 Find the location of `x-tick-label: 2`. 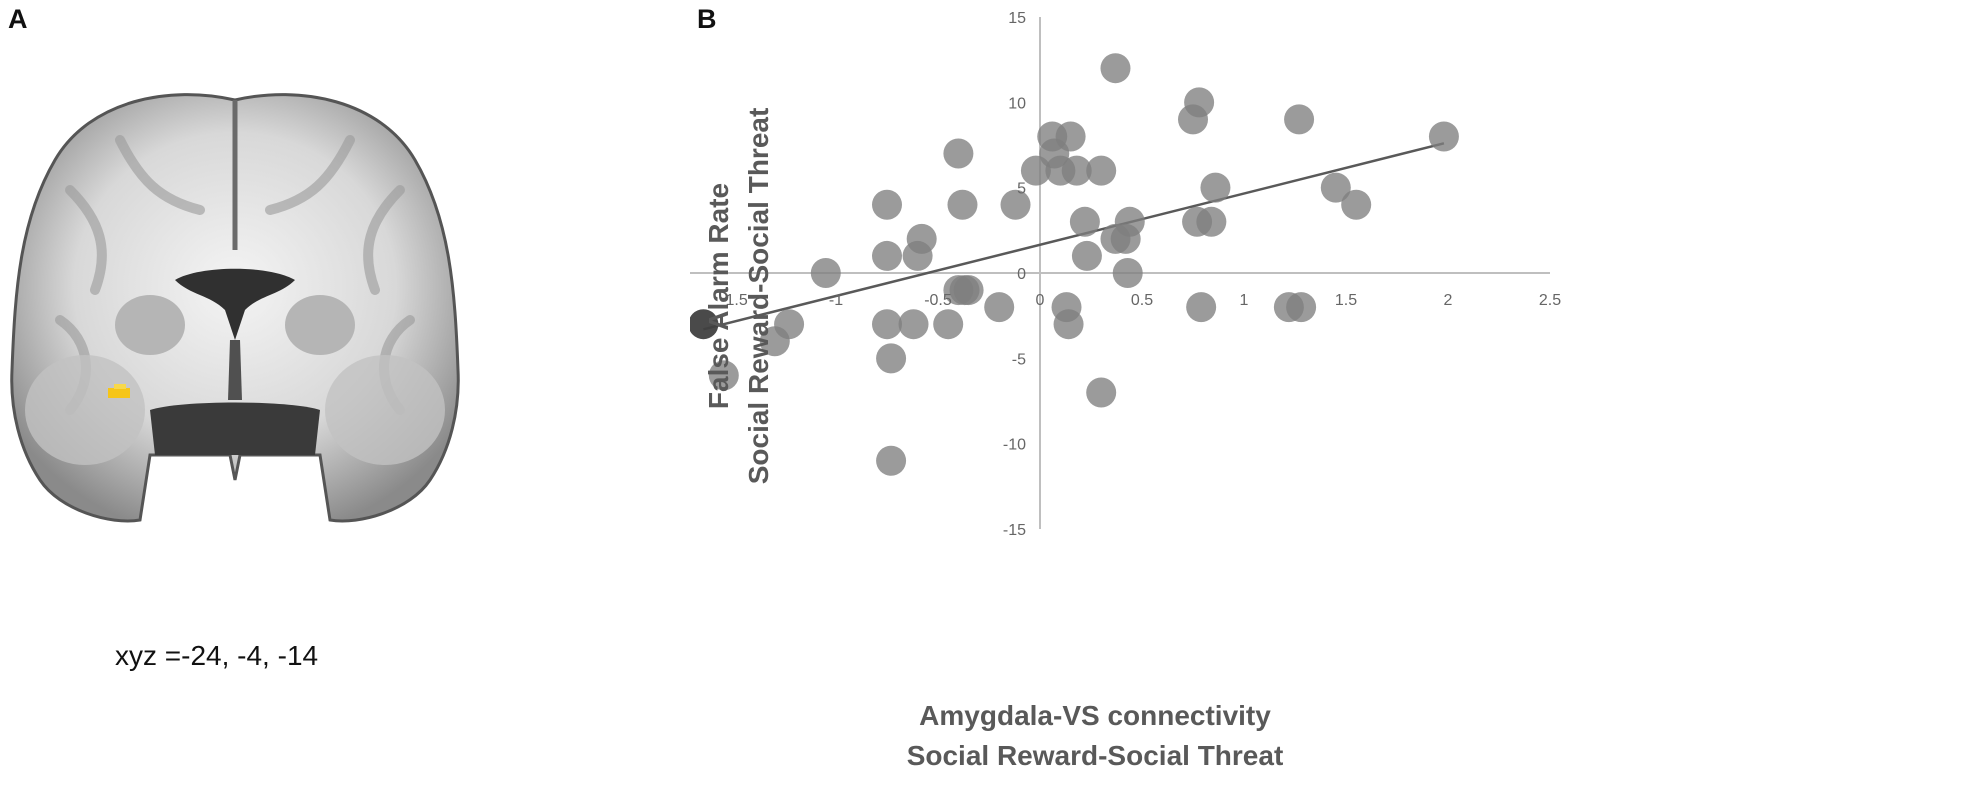

x-tick-label: 2 is located at coordinates (1448, 300).